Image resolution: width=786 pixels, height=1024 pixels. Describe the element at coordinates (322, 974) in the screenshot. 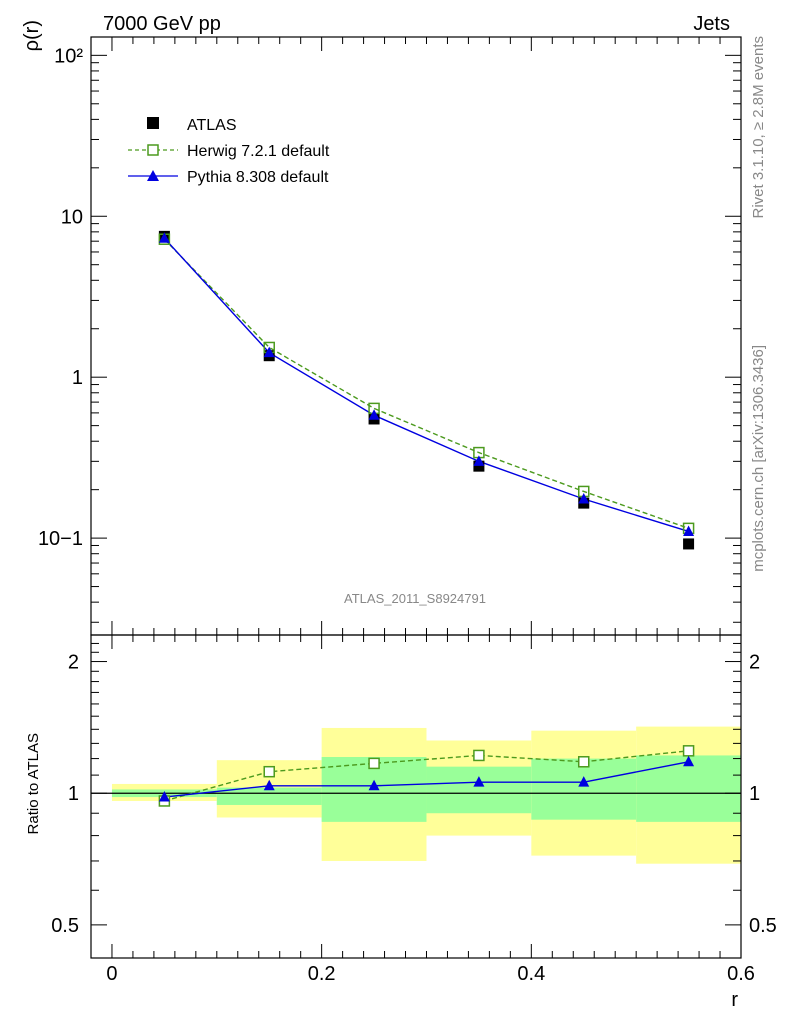

I see `x-tick-label: 0.2` at that location.